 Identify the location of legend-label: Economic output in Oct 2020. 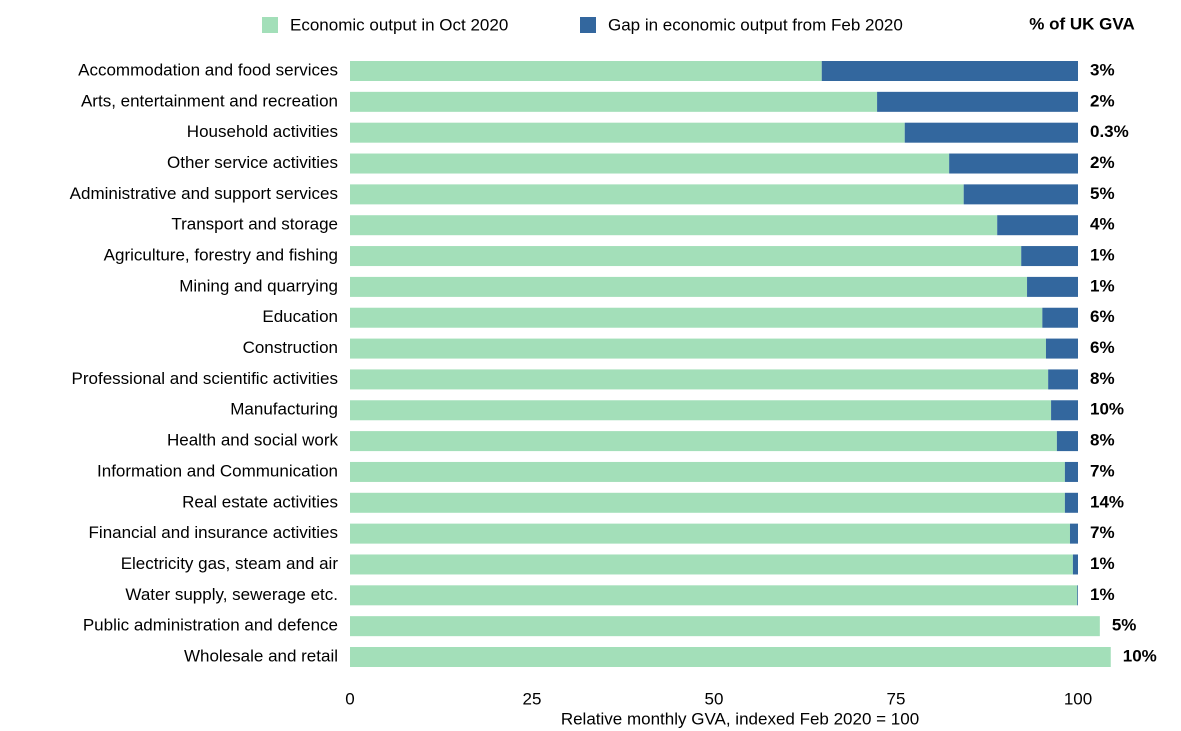
(399, 24).